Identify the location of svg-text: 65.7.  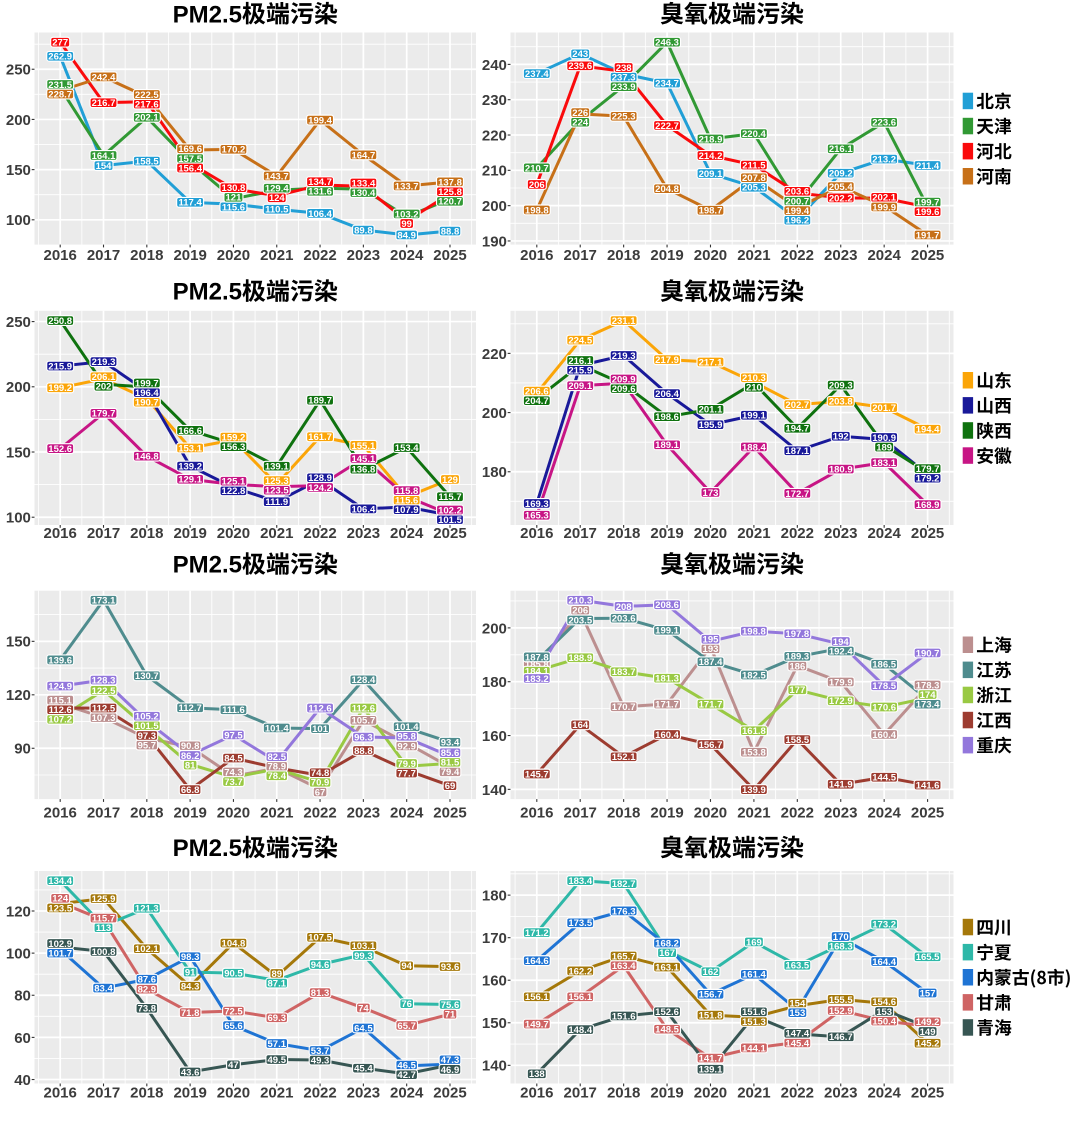
(406, 1026).